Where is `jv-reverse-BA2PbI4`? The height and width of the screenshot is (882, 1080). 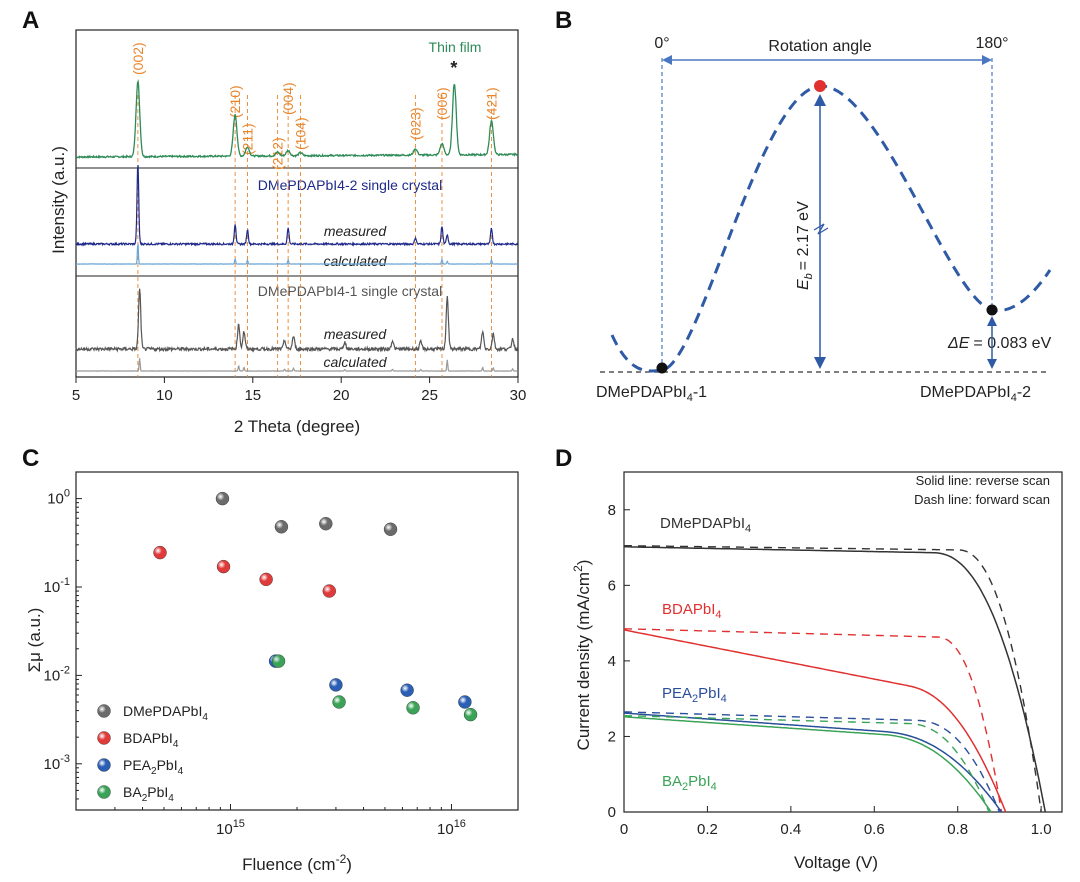 jv-reverse-BA2PbI4 is located at coordinates (807, 764).